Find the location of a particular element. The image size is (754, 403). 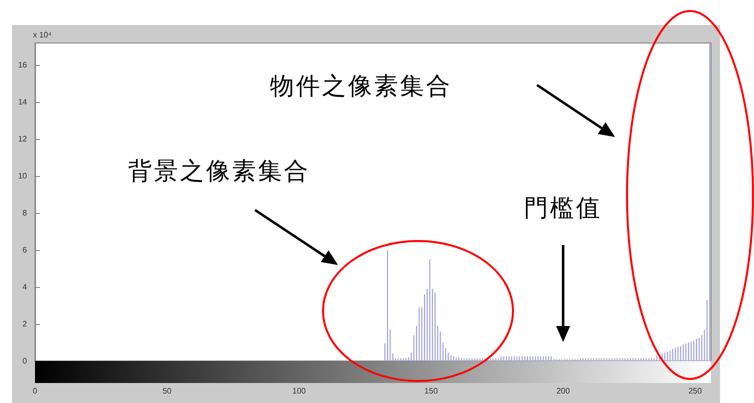

x-tick-label: 150 is located at coordinates (431, 391).